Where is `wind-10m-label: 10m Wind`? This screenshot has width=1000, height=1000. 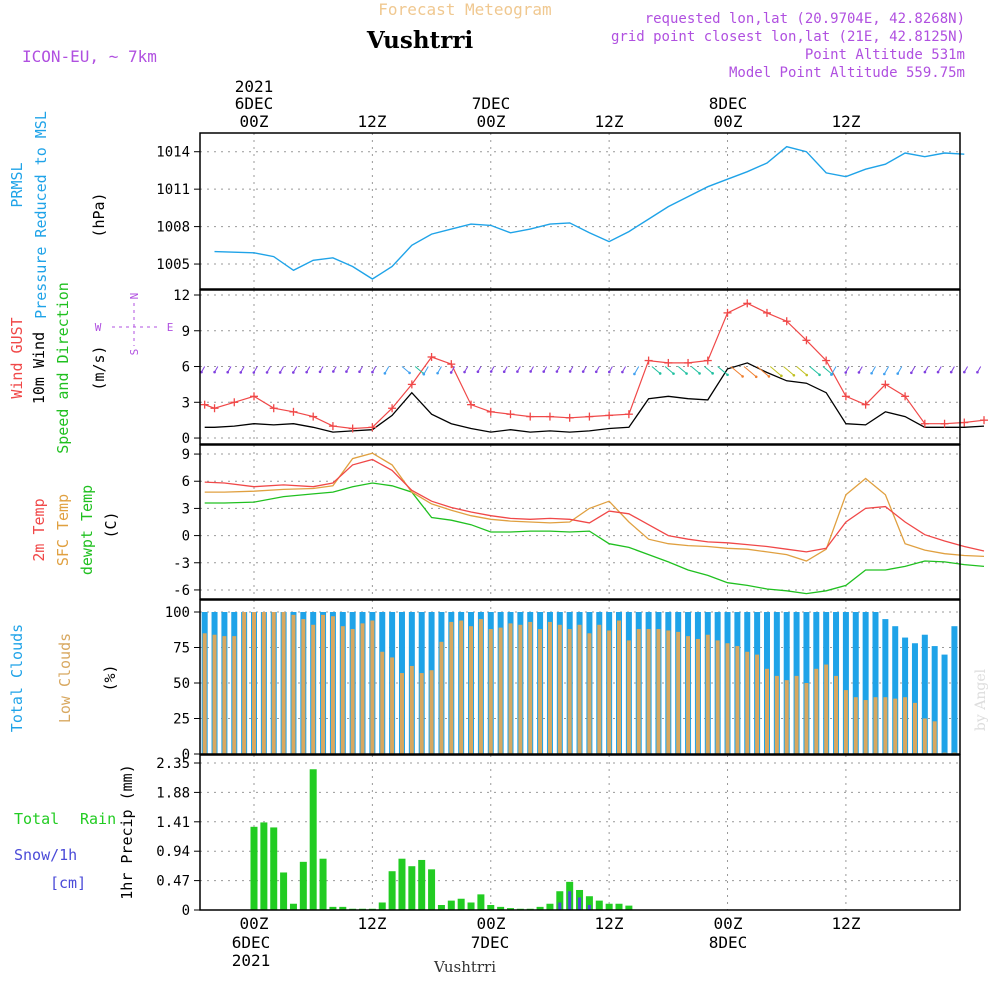
wind-10m-label: 10m Wind is located at coordinates (39, 368).